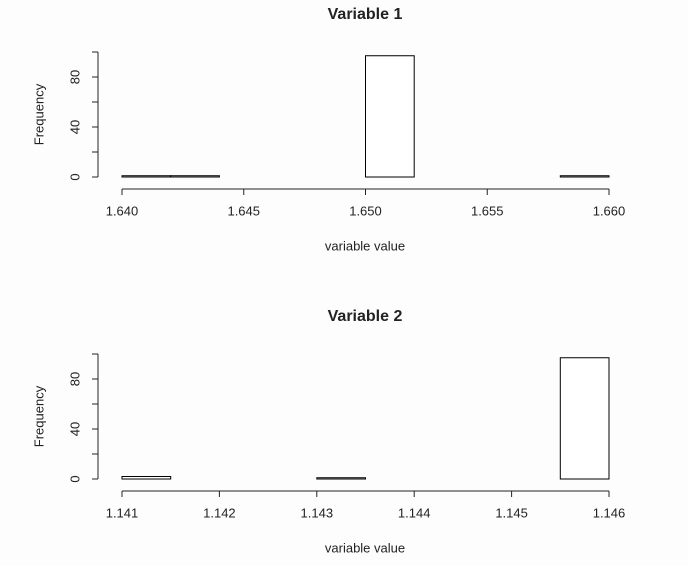 This screenshot has width=688, height=565. What do you see at coordinates (609, 210) in the screenshot?
I see `x-tick-label: 1.660` at bounding box center [609, 210].